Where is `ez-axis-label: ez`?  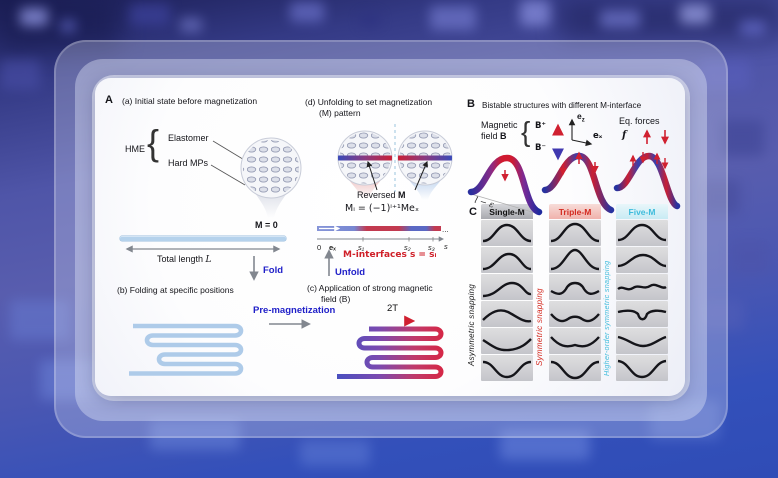
ez-axis-label: ez is located at coordinates (581, 118).